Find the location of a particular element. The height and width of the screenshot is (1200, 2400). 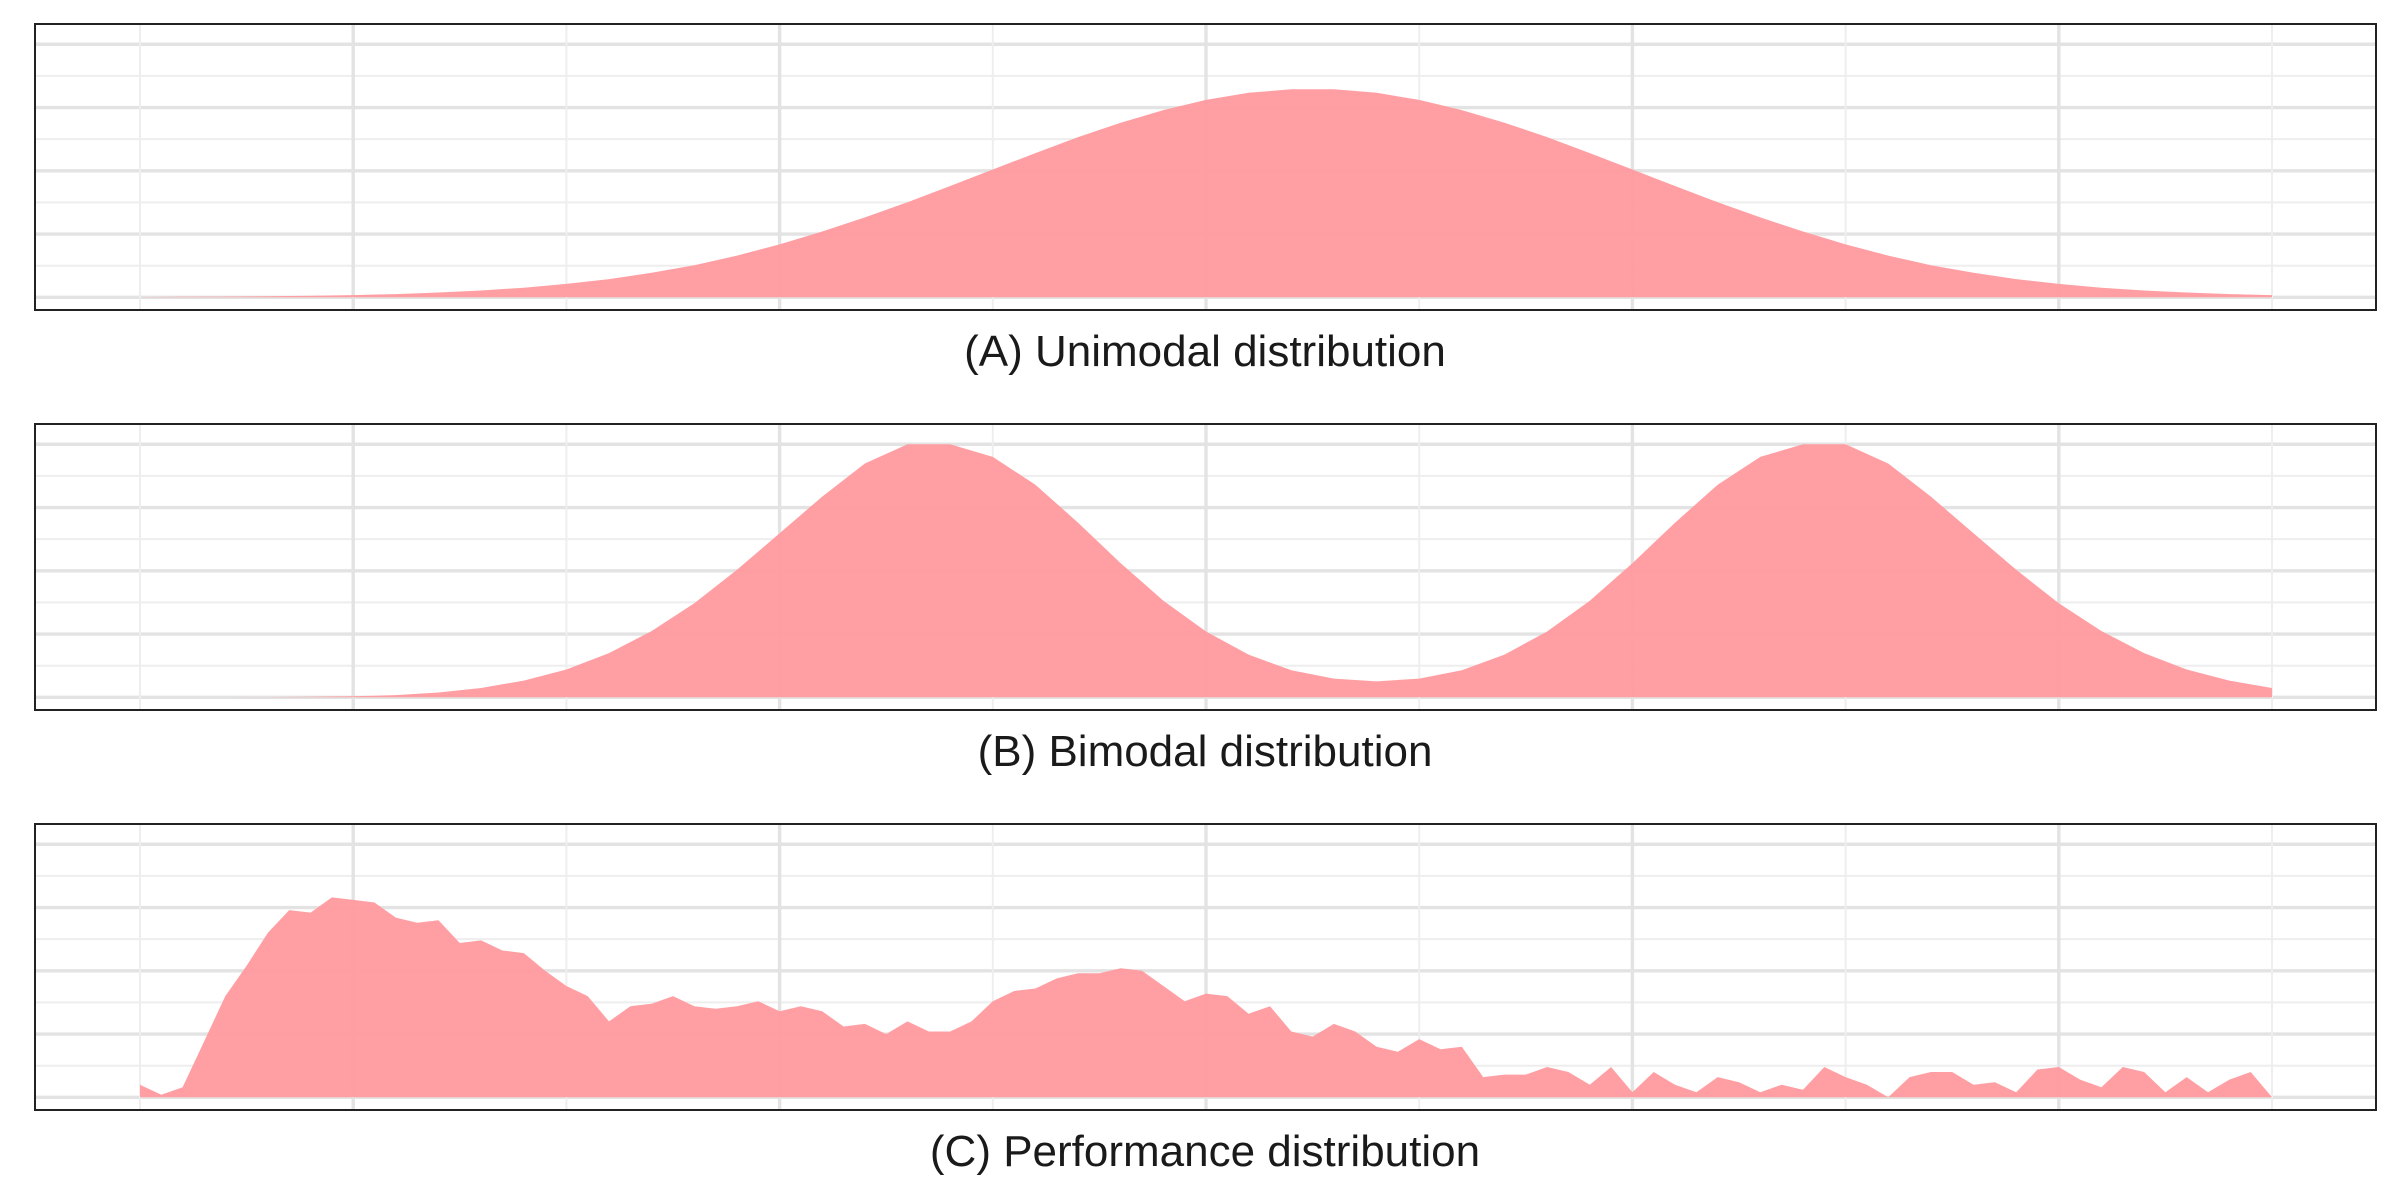

caption-performance: (C) Performance distribution is located at coordinates (1205, 1151).